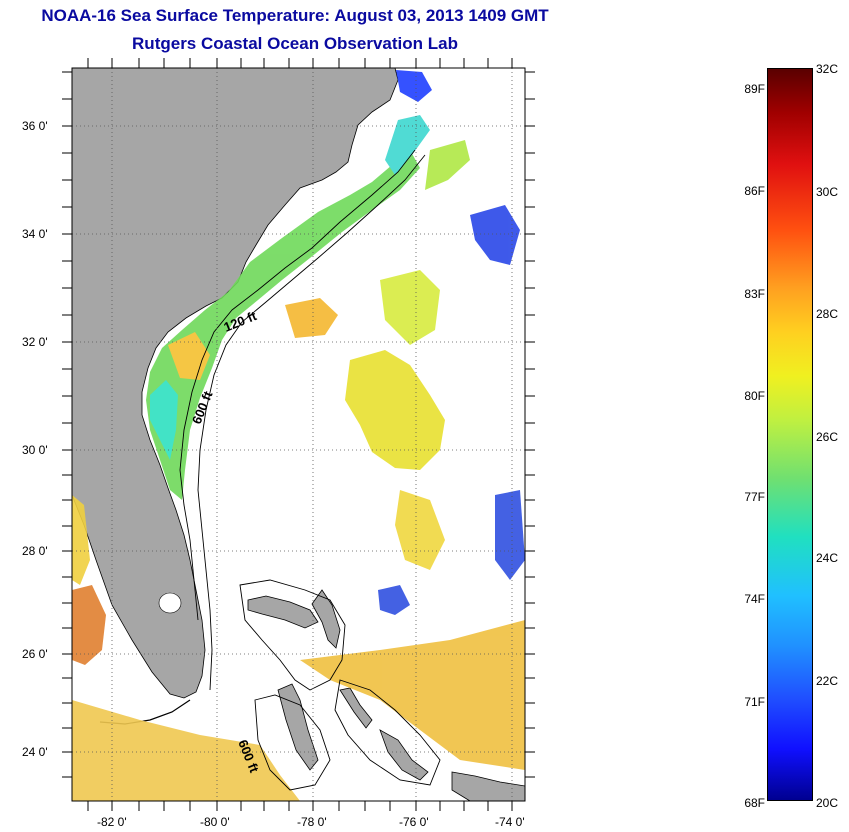  Describe the element at coordinates (35, 342) in the screenshot. I see `lat-label-32: 32 0'` at that location.